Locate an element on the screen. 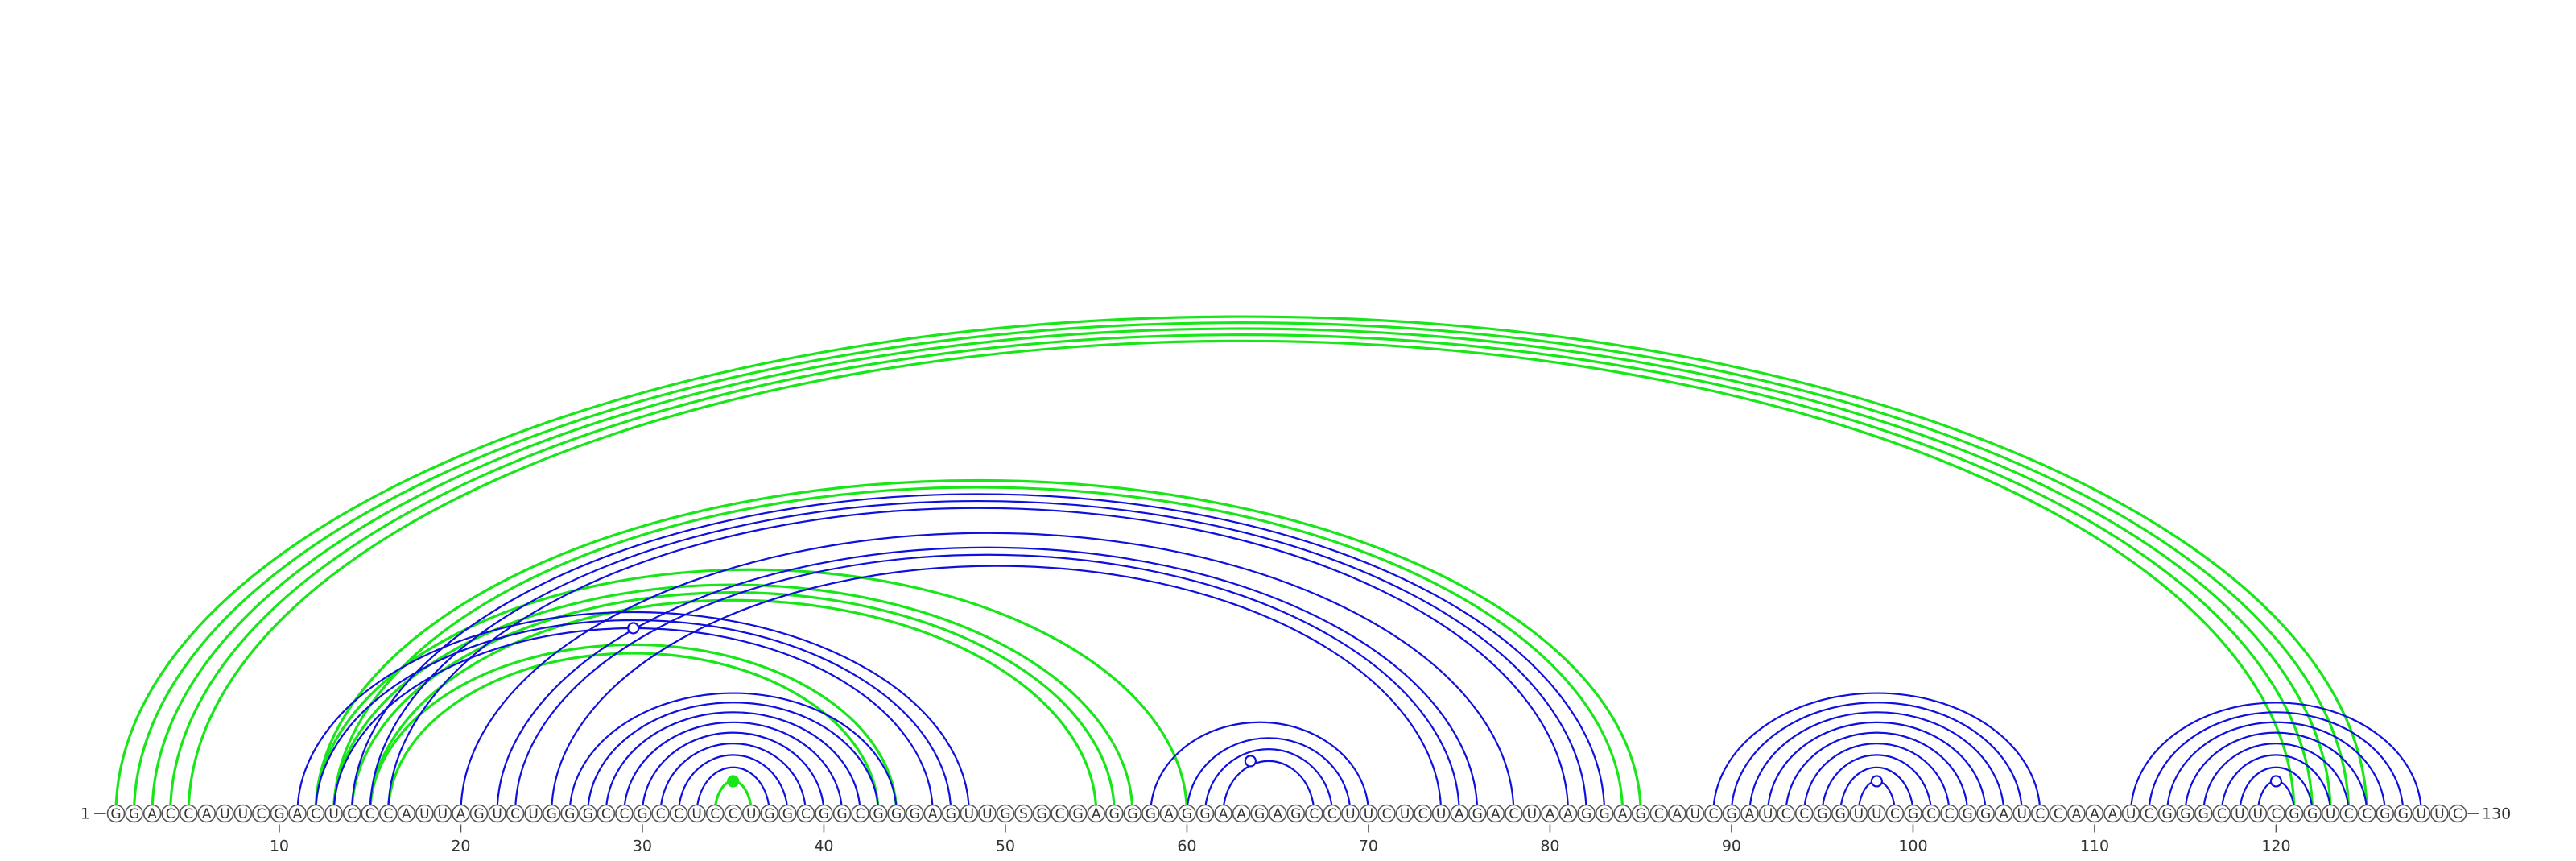 This screenshot has width=2576, height=861. nucleotide-21: G is located at coordinates (479, 813).